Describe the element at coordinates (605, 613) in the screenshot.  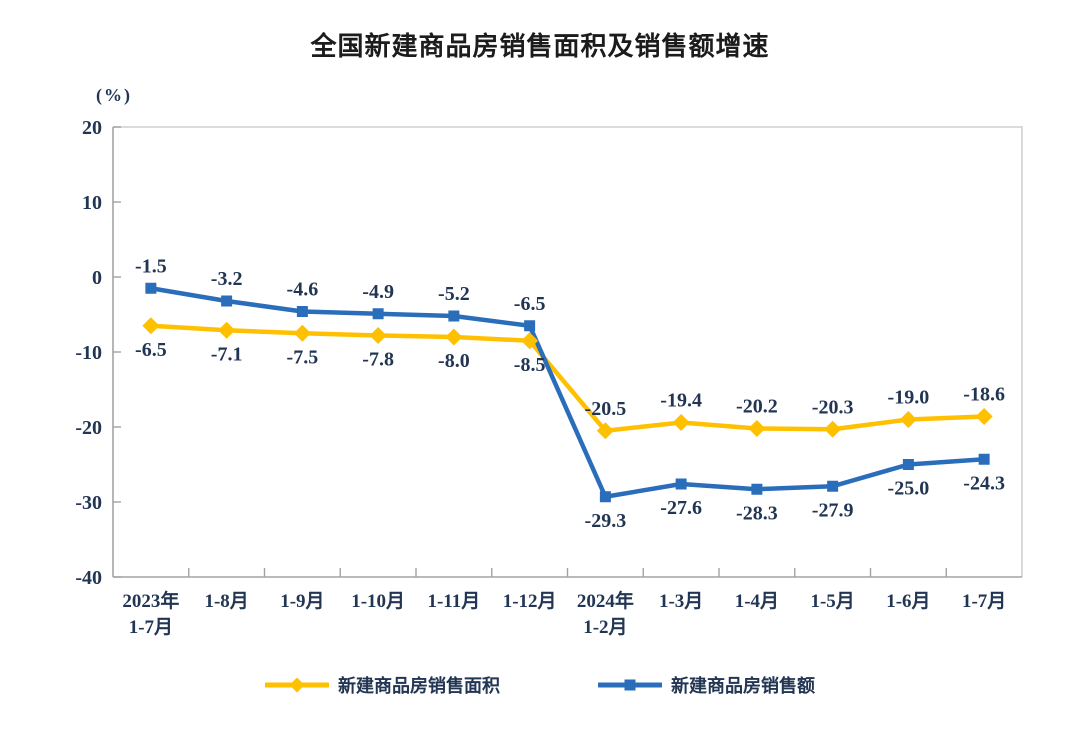
I see `x-category-label: 2024年 1-2月` at that location.